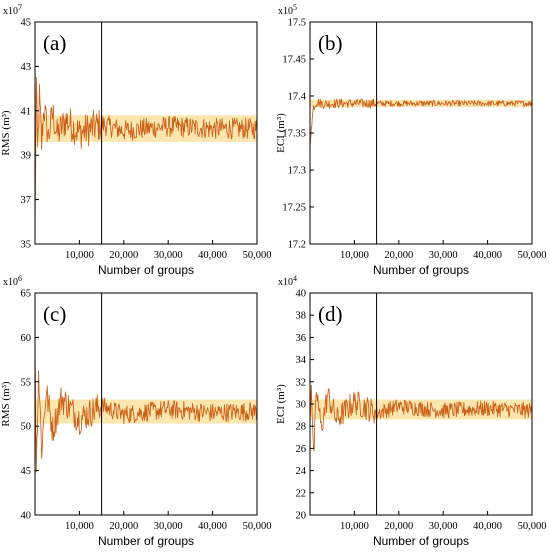  What do you see at coordinates (287, 10) in the screenshot?
I see `axis-multiplier: x105` at bounding box center [287, 10].